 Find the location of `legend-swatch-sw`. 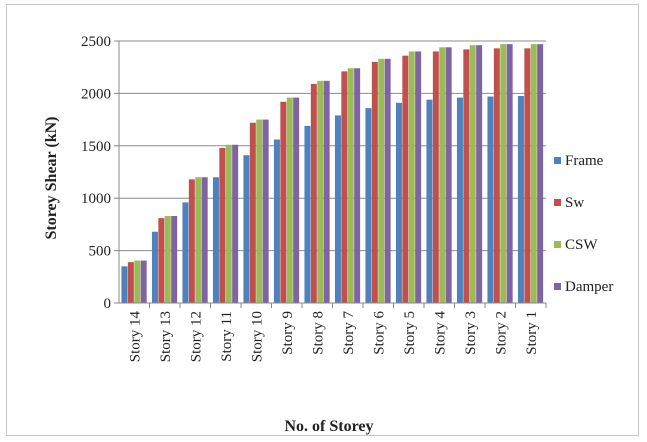

legend-swatch-sw is located at coordinates (557, 202).